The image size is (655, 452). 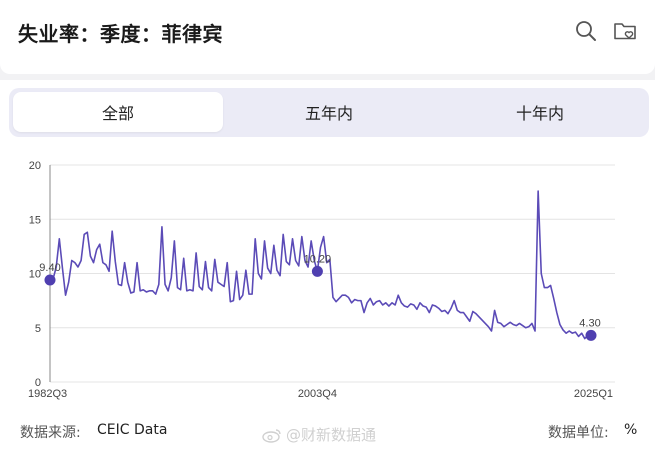 I want to click on tab-ten-years: 十年内, so click(x=539, y=113).